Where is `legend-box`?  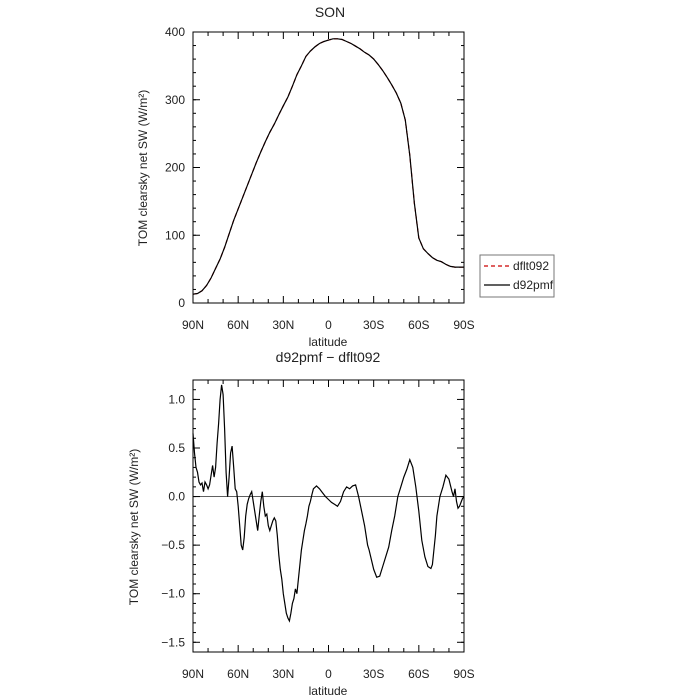
legend-box is located at coordinates (517, 276).